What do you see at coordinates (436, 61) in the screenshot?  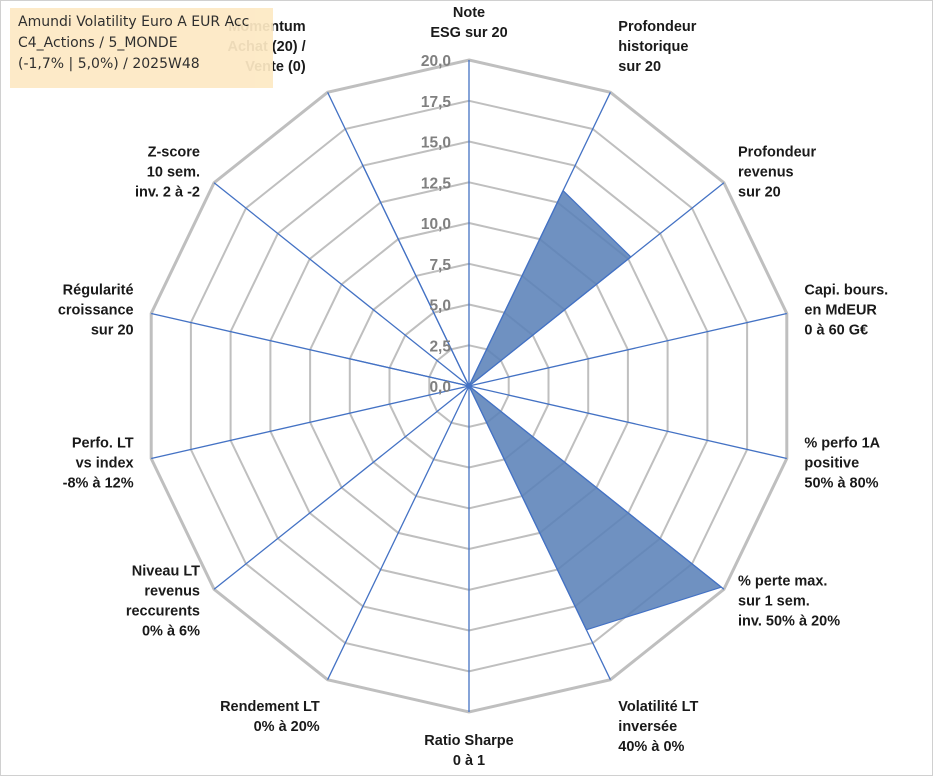 I see `radar-tick-label-8: 20,0` at bounding box center [436, 61].